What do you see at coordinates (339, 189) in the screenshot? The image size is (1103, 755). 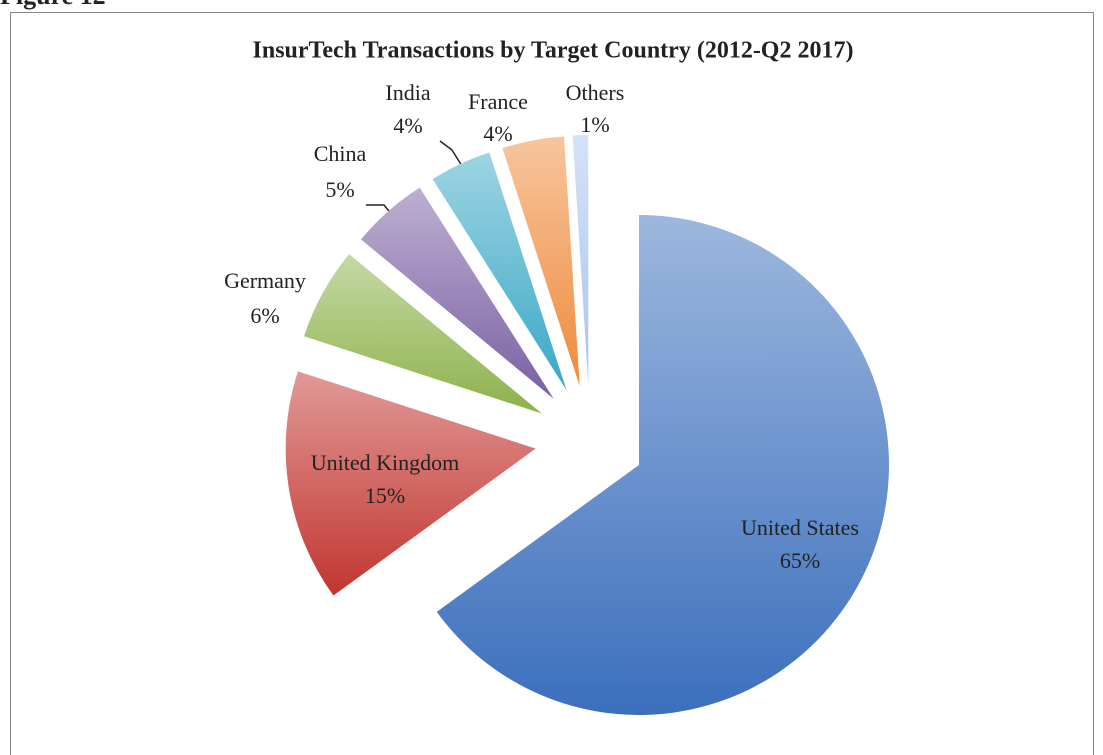 I see `slice-value-label: 5%` at bounding box center [339, 189].